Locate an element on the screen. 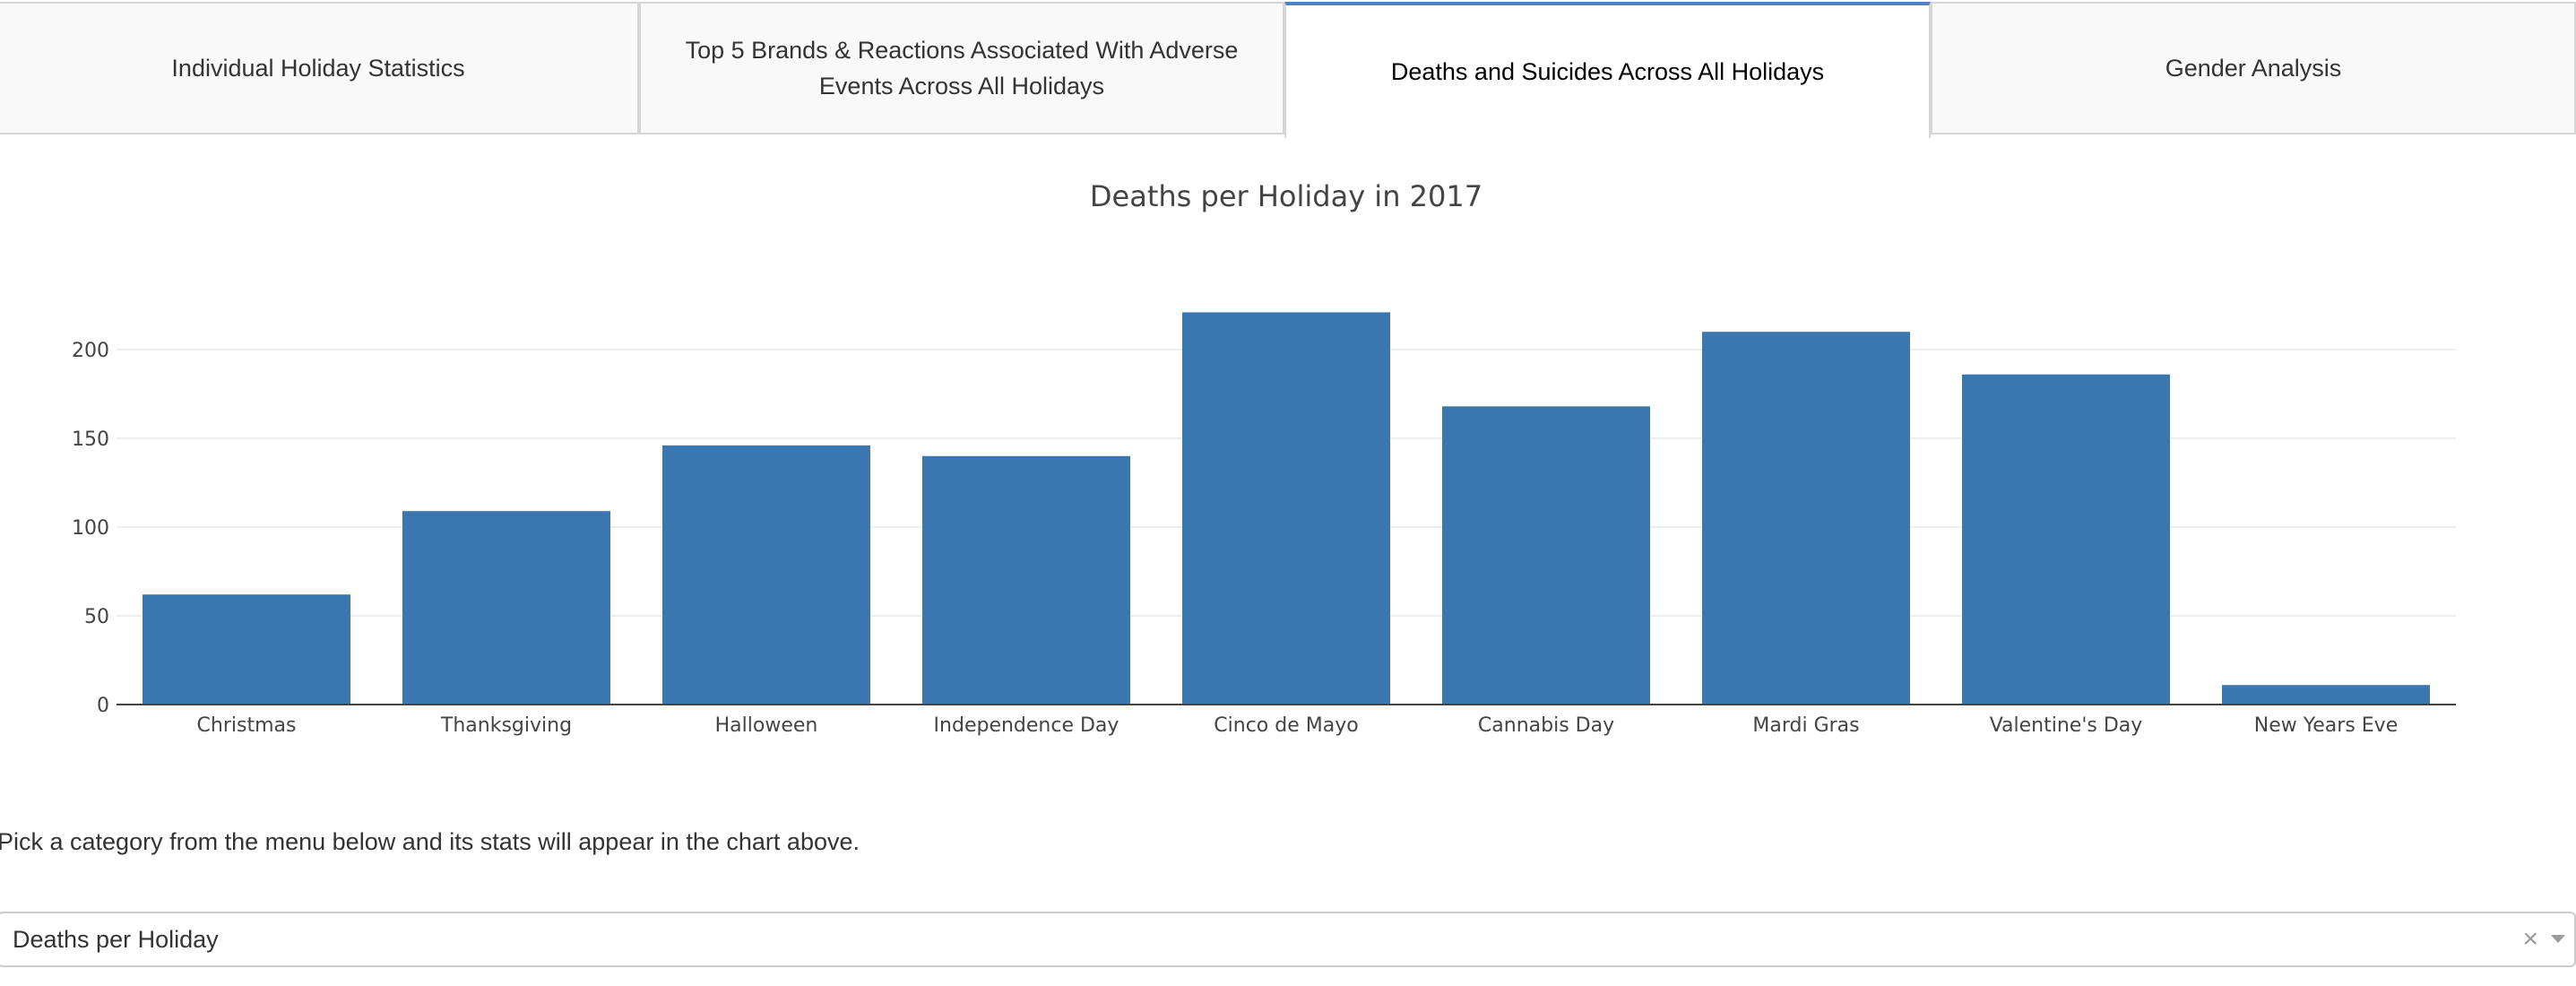 Image resolution: width=2576 pixels, height=986 pixels. close-icon: × is located at coordinates (2530, 939).